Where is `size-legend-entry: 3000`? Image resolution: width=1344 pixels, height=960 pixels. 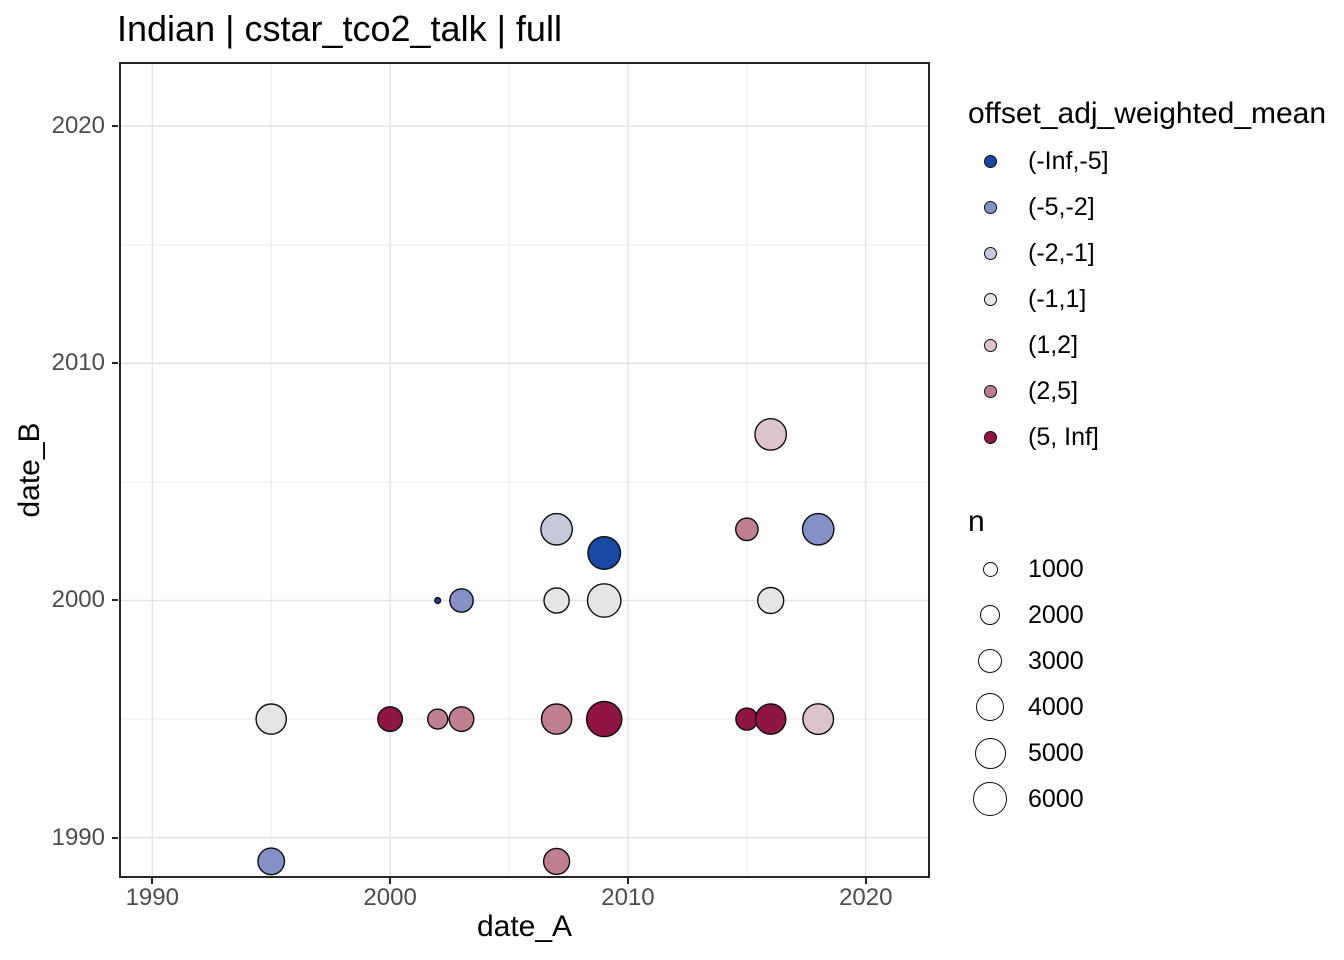
size-legend-entry: 3000 is located at coordinates (1147, 661).